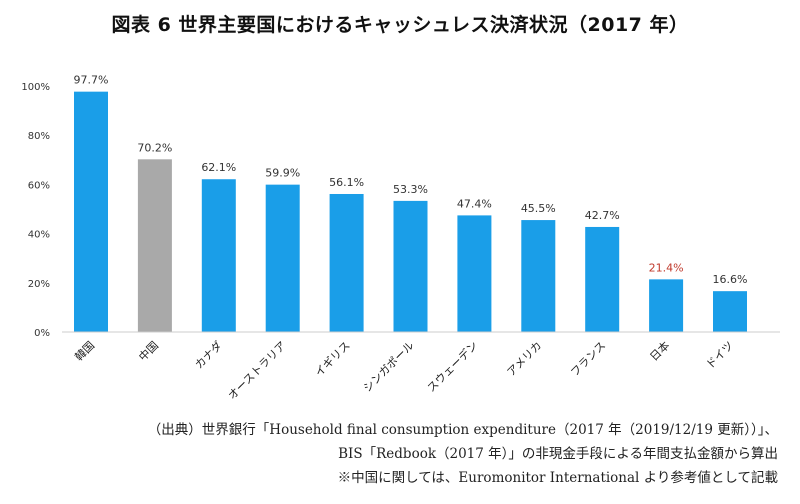  Describe the element at coordinates (208, 354) in the screenshot. I see `category-label: カナダ` at that location.